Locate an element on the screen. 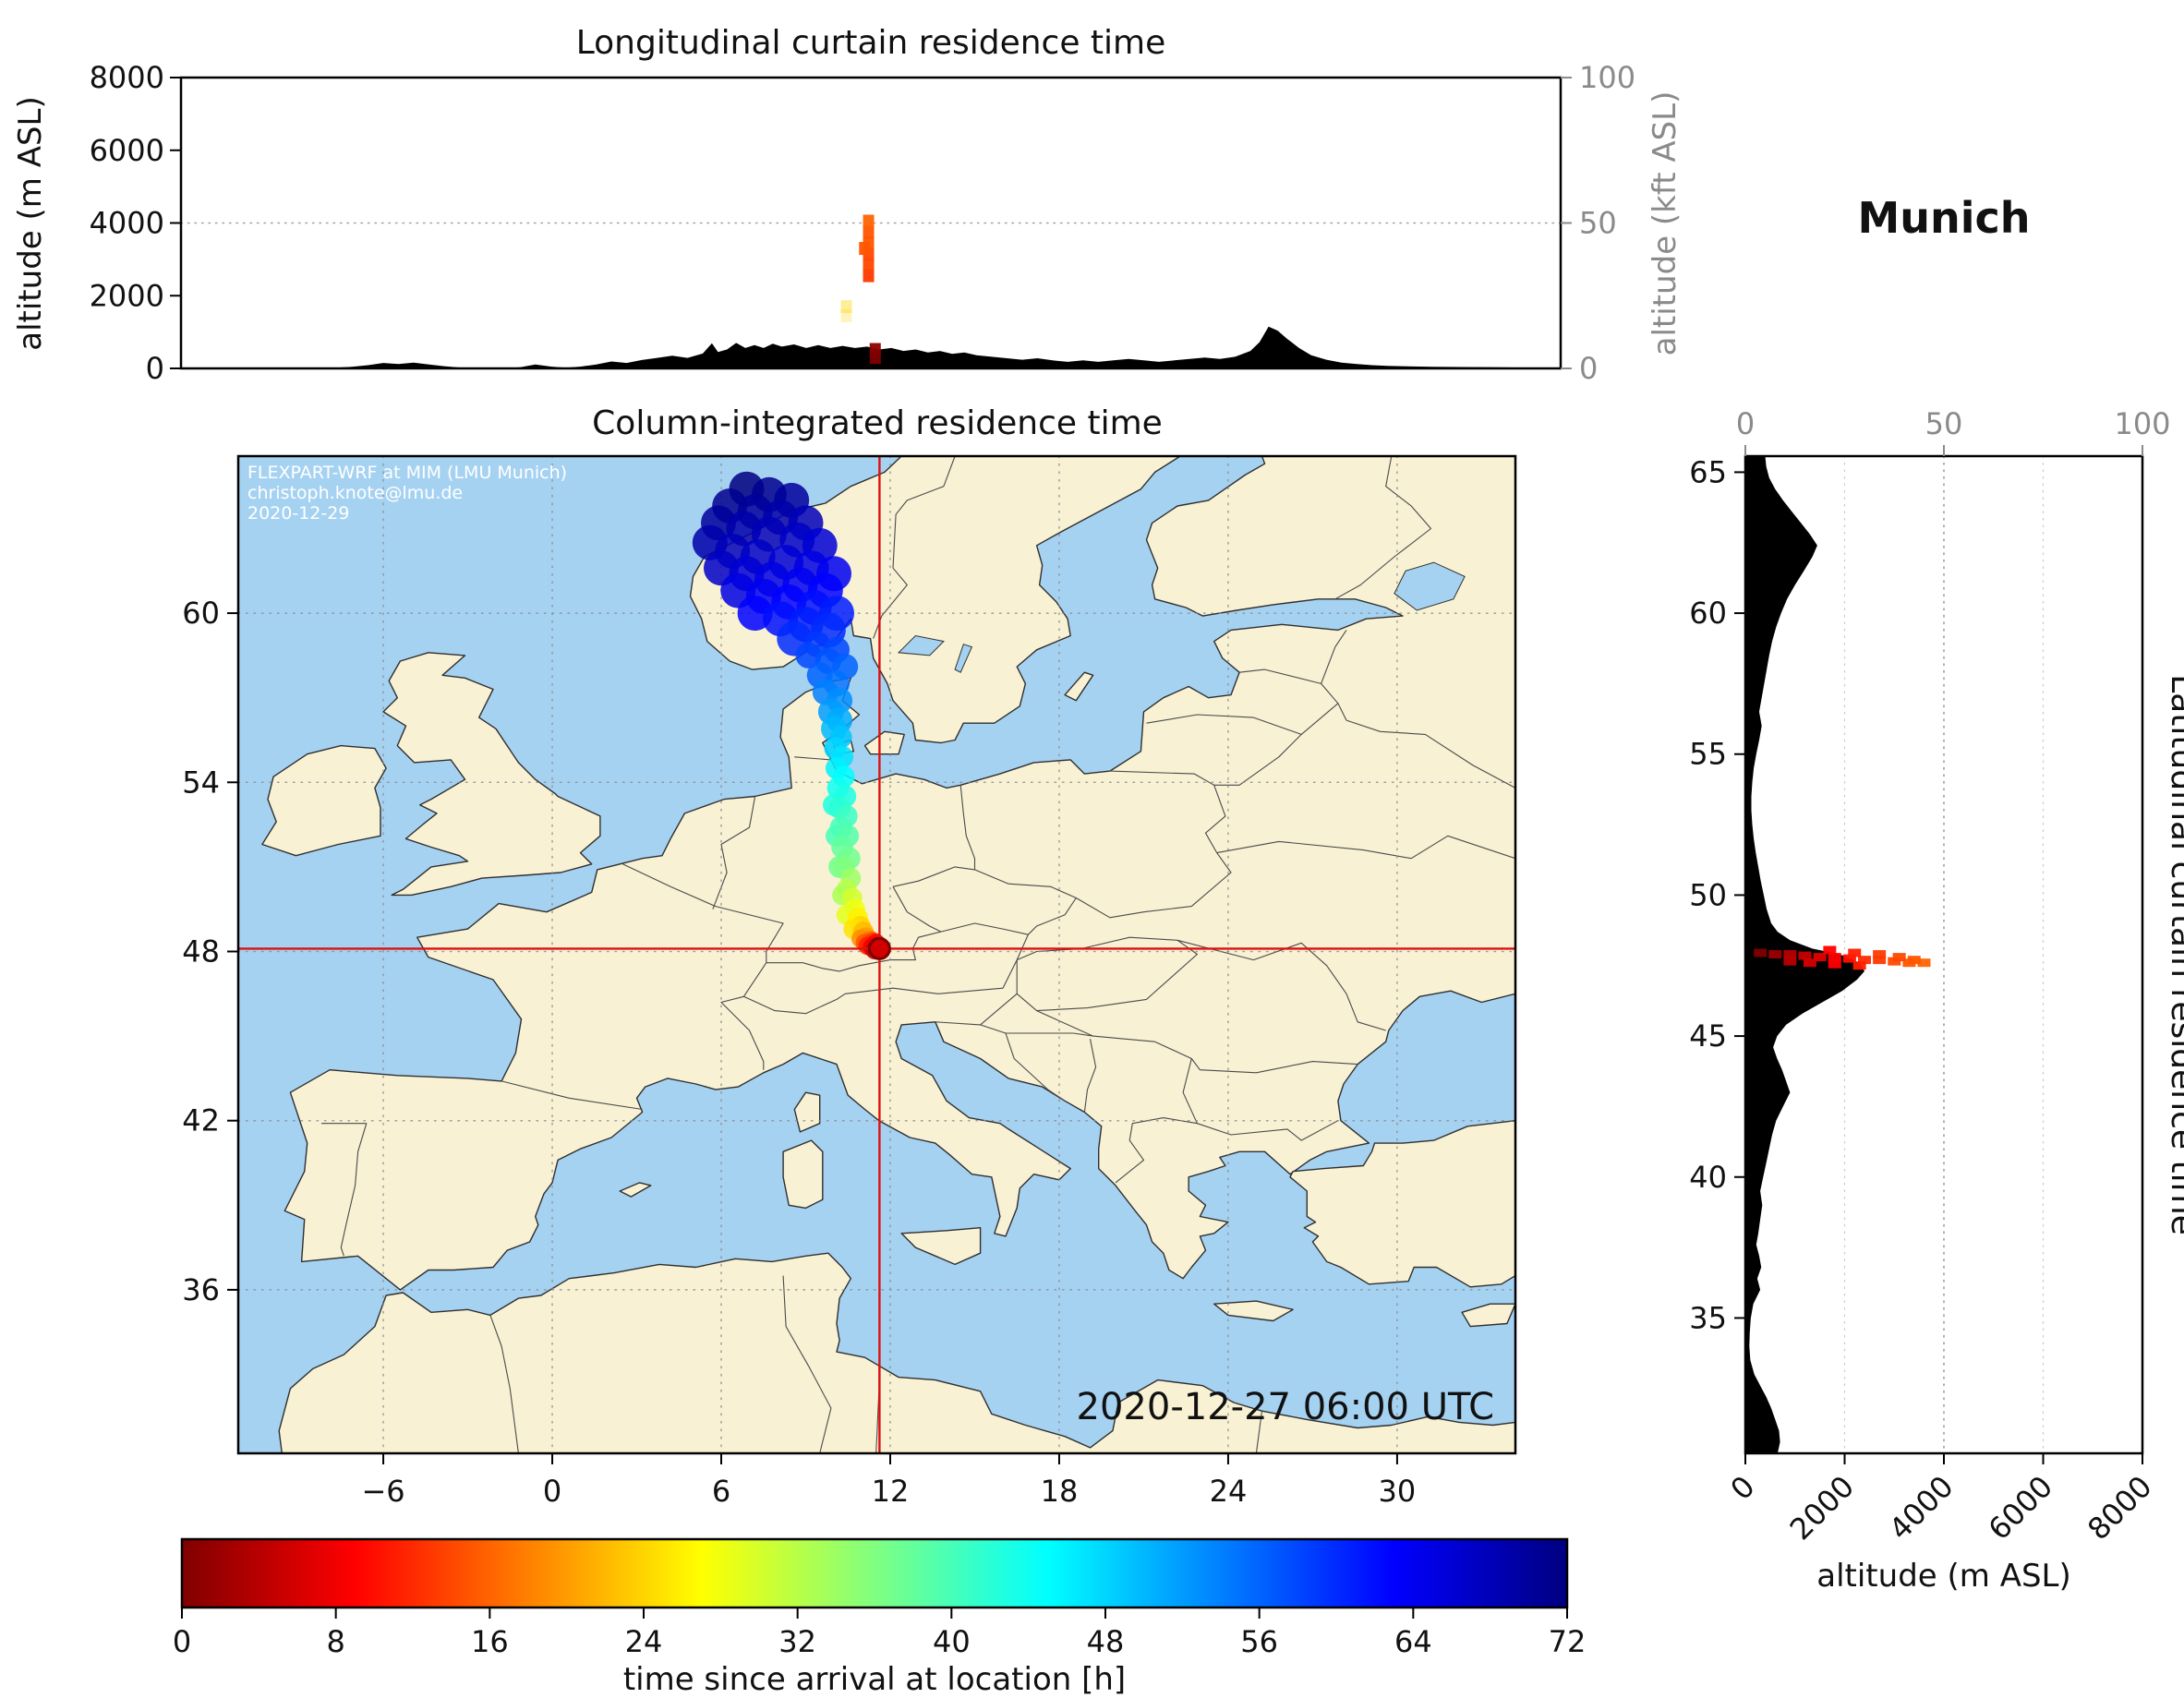 The height and width of the screenshot is (1698, 2184). latitudinal-panel-title: Latitudinal curtain residence time is located at coordinates (2174, 954).